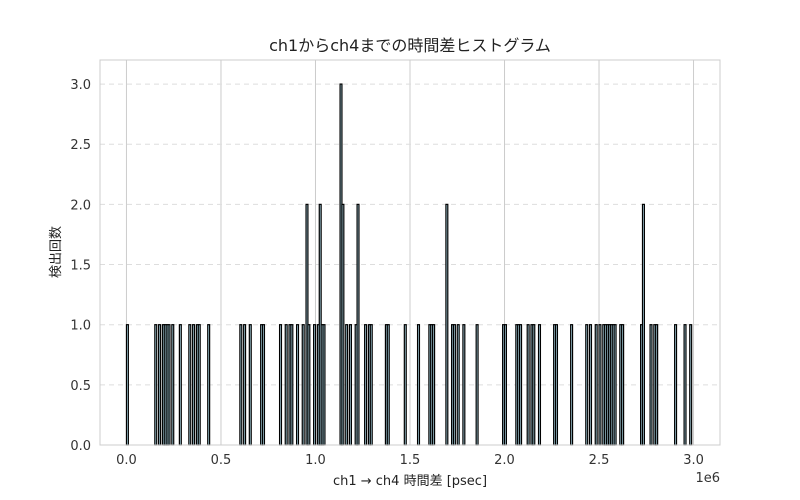  I want to click on y-tick-label: 3.0, so click(80, 85).